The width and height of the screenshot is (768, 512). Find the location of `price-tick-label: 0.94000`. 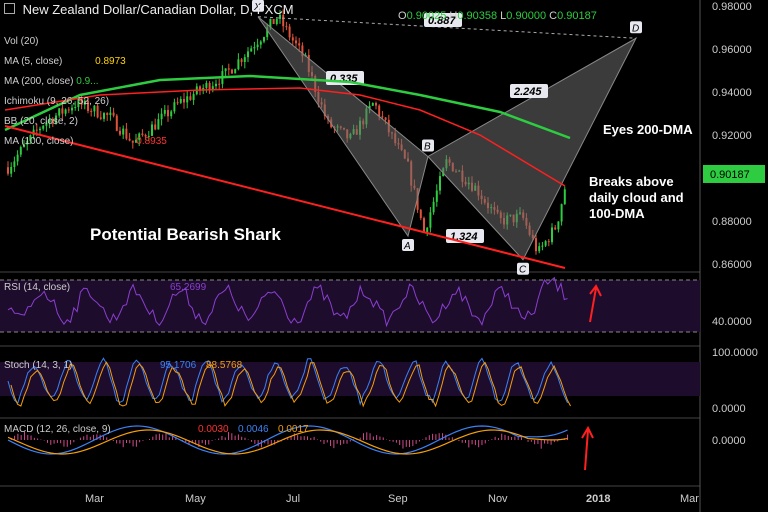

price-tick-label: 0.94000 is located at coordinates (732, 93).